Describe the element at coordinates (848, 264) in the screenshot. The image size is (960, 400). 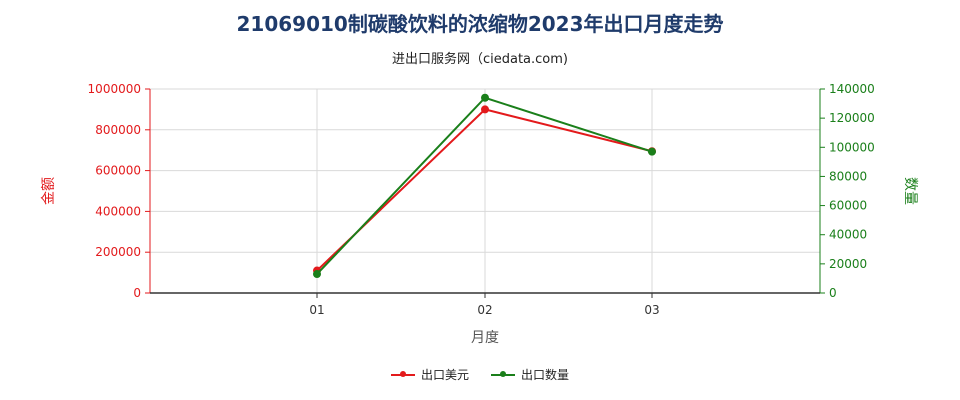
I see `y-tick-label-right: 20000` at that location.